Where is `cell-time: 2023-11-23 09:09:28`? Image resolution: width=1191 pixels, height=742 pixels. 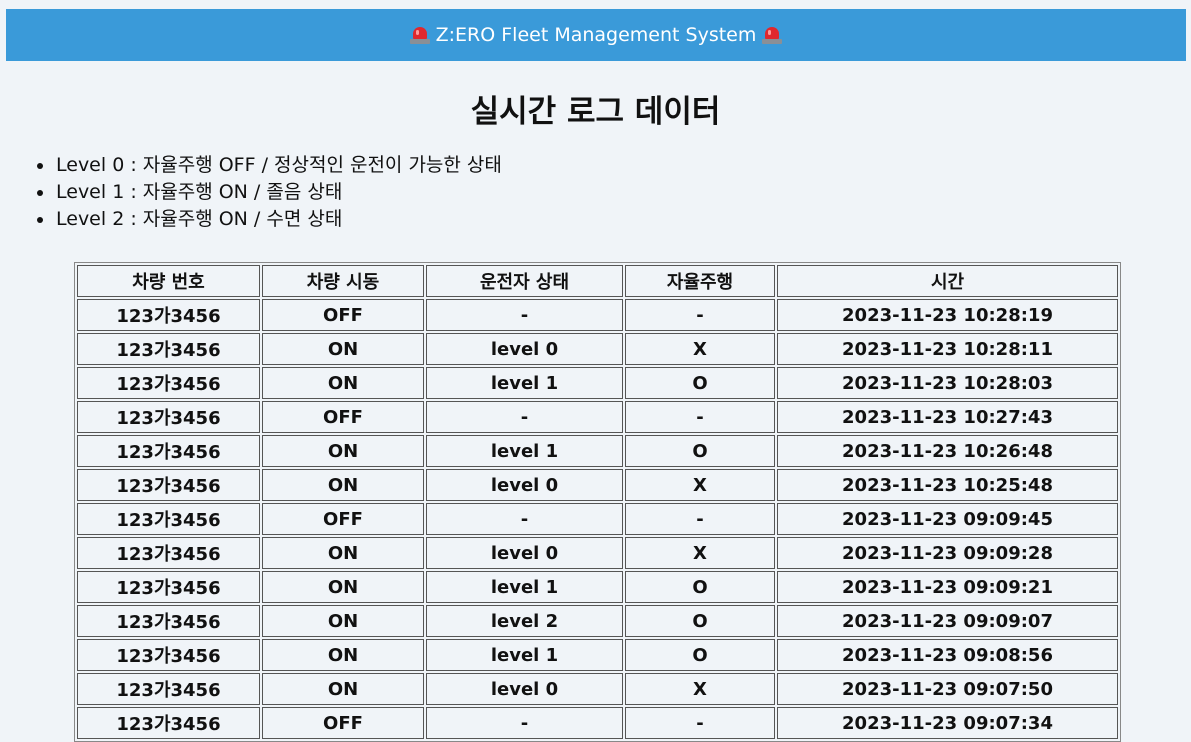
cell-time: 2023-11-23 09:09:28 is located at coordinates (947, 553).